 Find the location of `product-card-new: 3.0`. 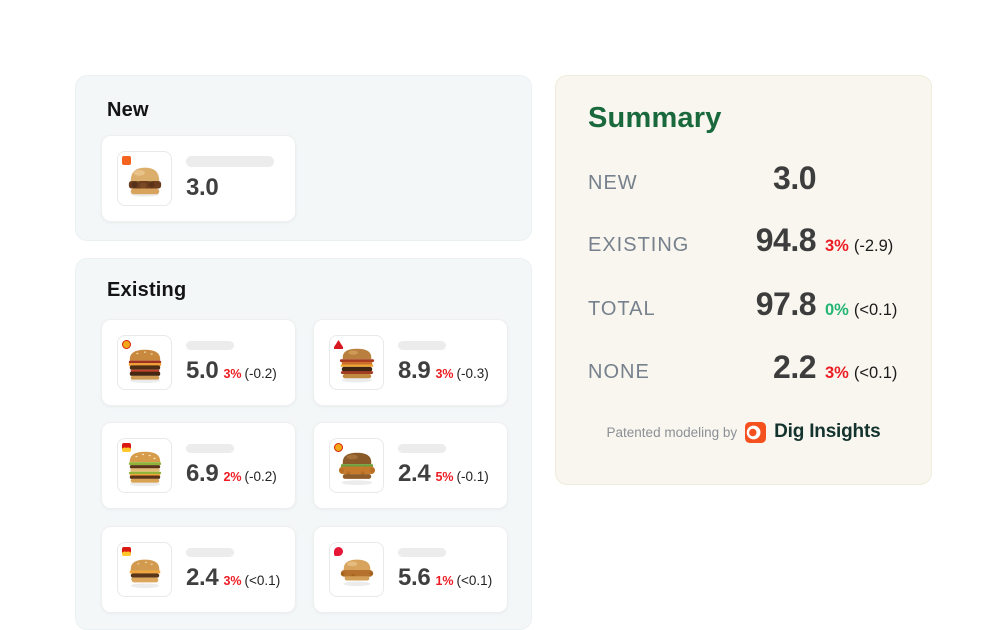

product-card-new: 3.0 is located at coordinates (198, 178).